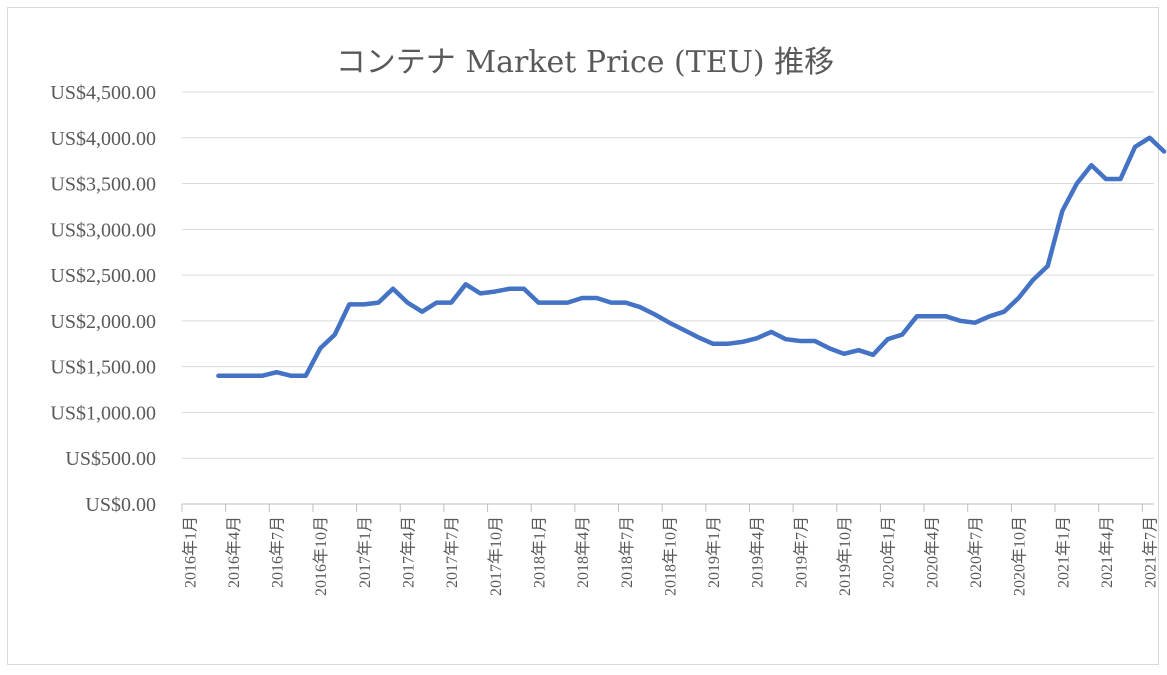 The height and width of the screenshot is (675, 1167). What do you see at coordinates (278, 552) in the screenshot?
I see `x-tick-label: 2016年7月` at bounding box center [278, 552].